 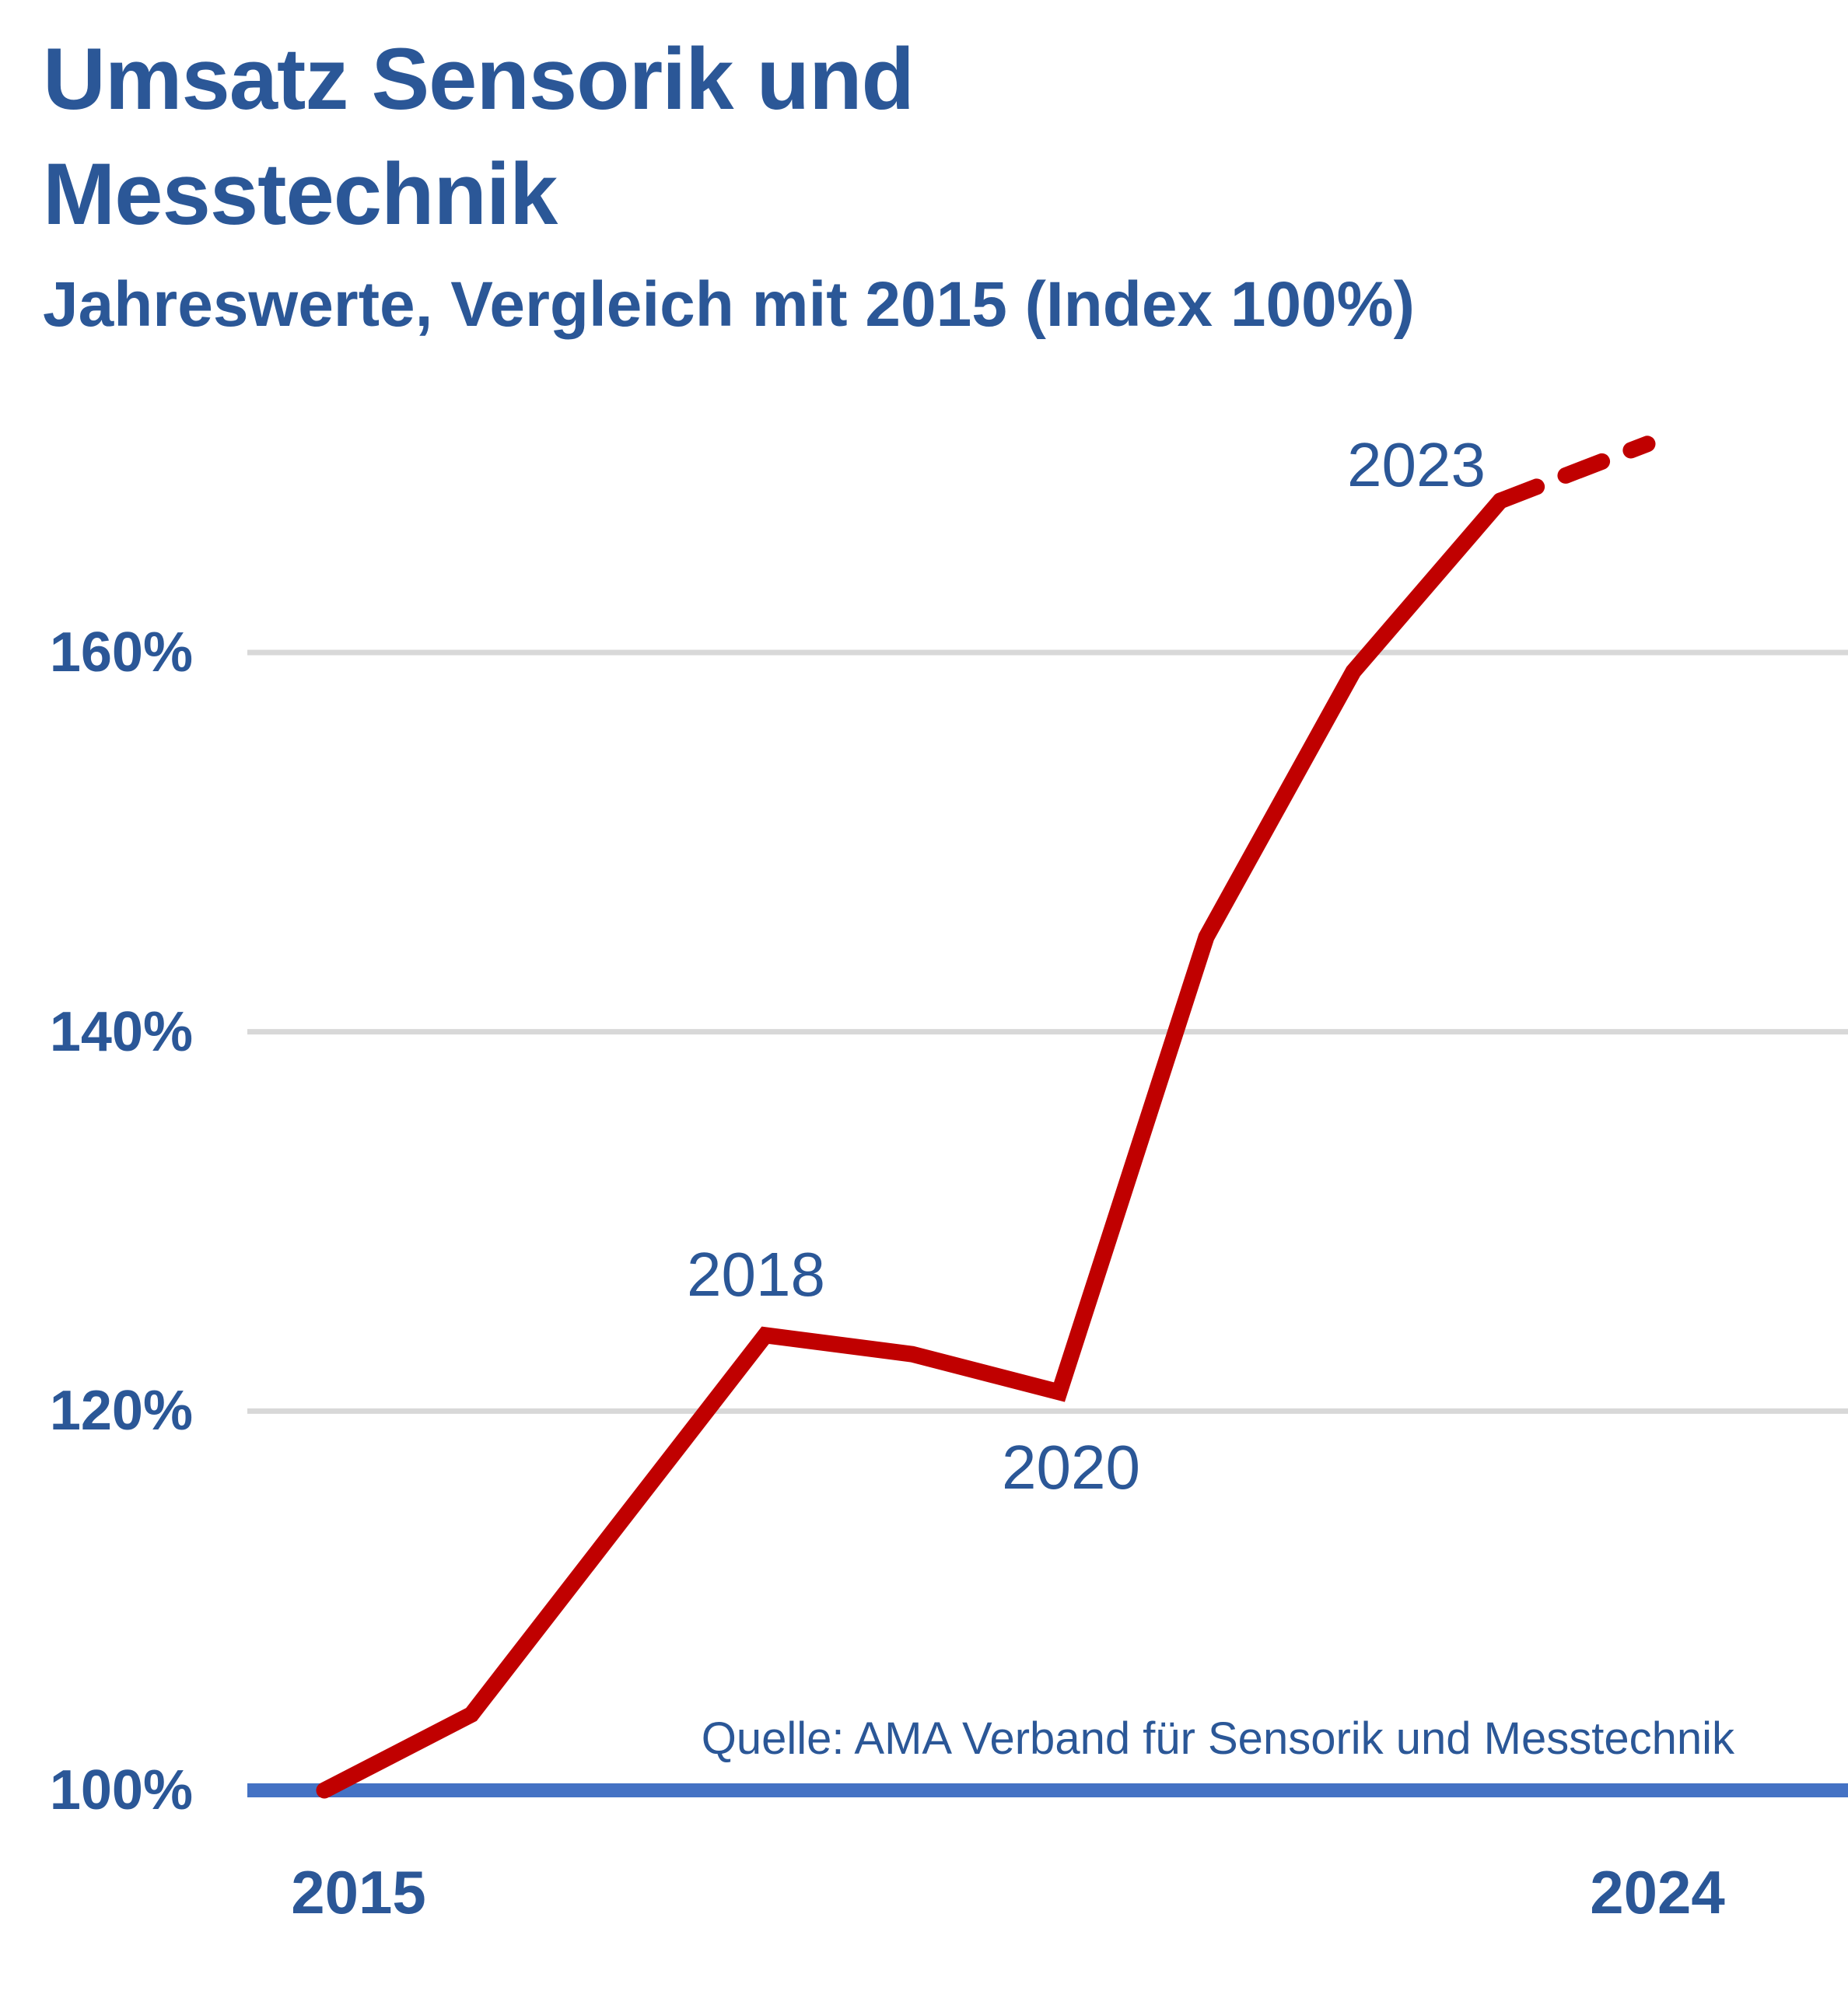 What do you see at coordinates (1574, 473) in the screenshot?
I see `data-line-dashed-forecast` at bounding box center [1574, 473].